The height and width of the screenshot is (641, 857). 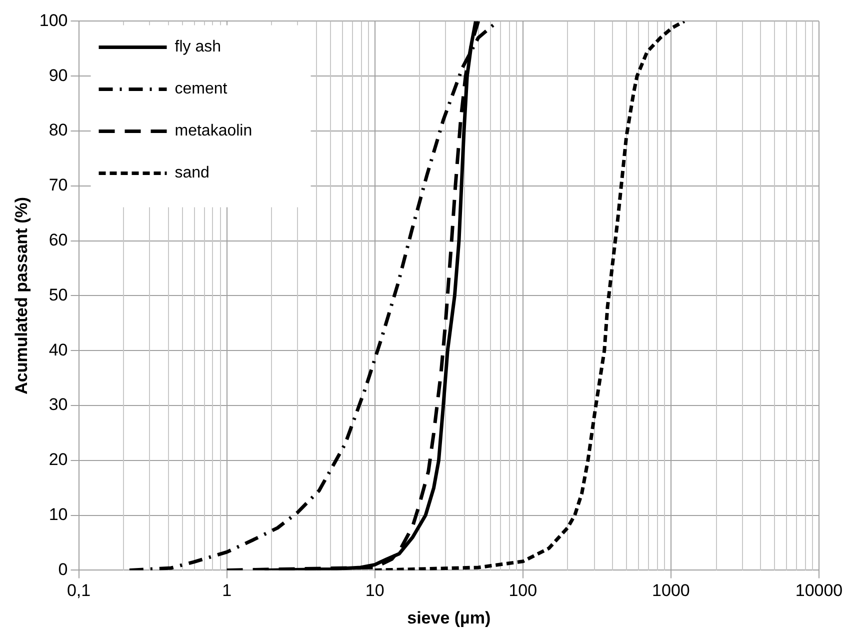 I want to click on x-tick-label: 1, so click(x=227, y=590).